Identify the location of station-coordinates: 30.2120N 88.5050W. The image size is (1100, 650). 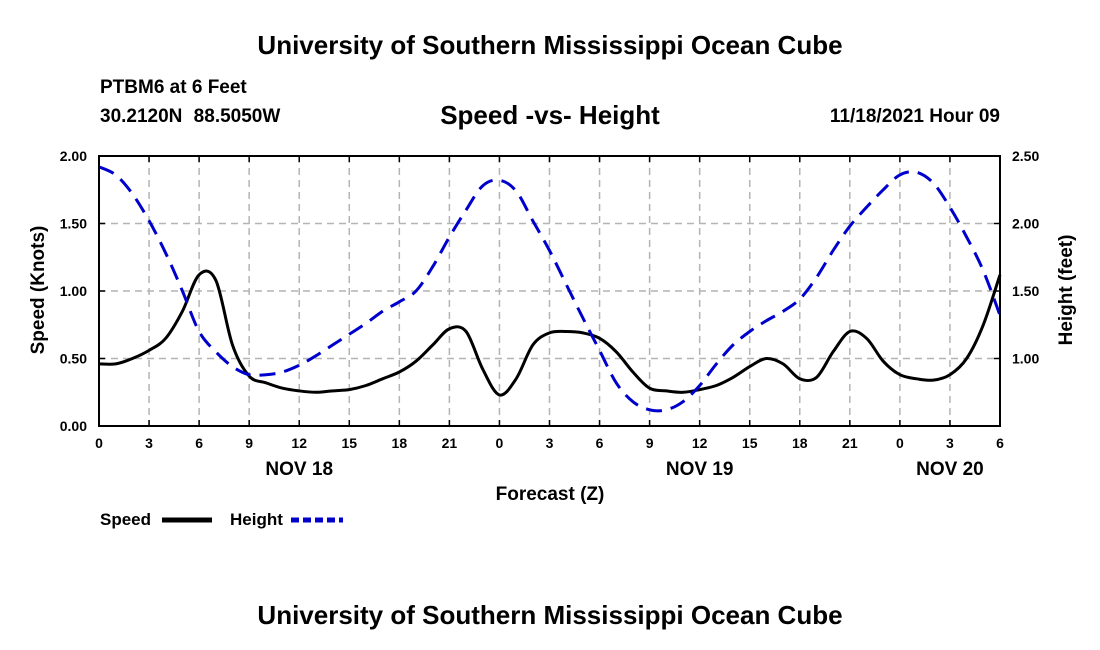
(190, 116).